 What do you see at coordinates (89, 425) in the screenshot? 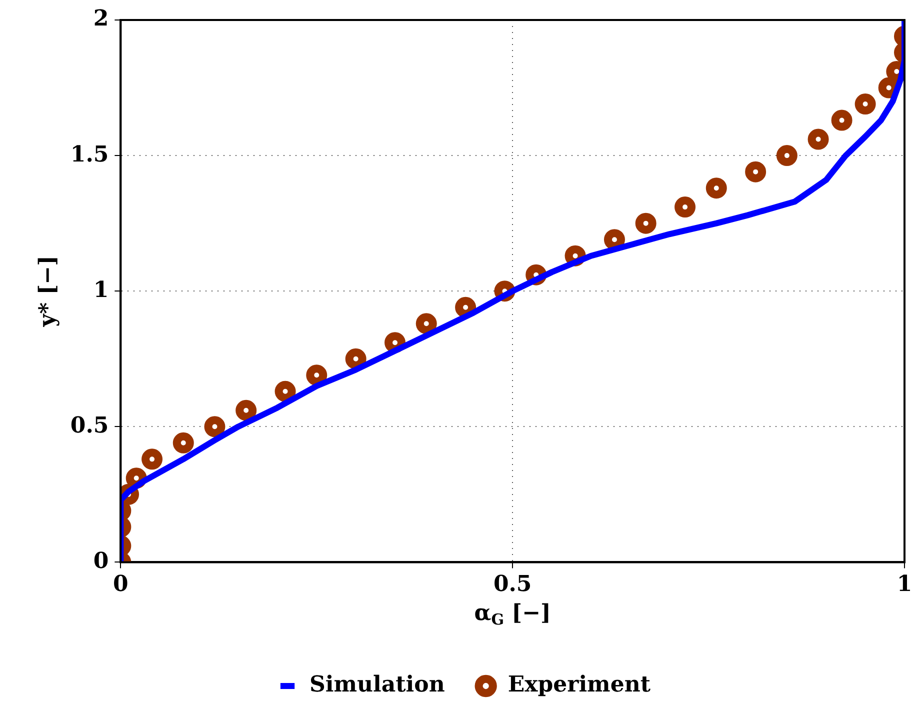
I see `y-tick-label: 0.5` at bounding box center [89, 425].